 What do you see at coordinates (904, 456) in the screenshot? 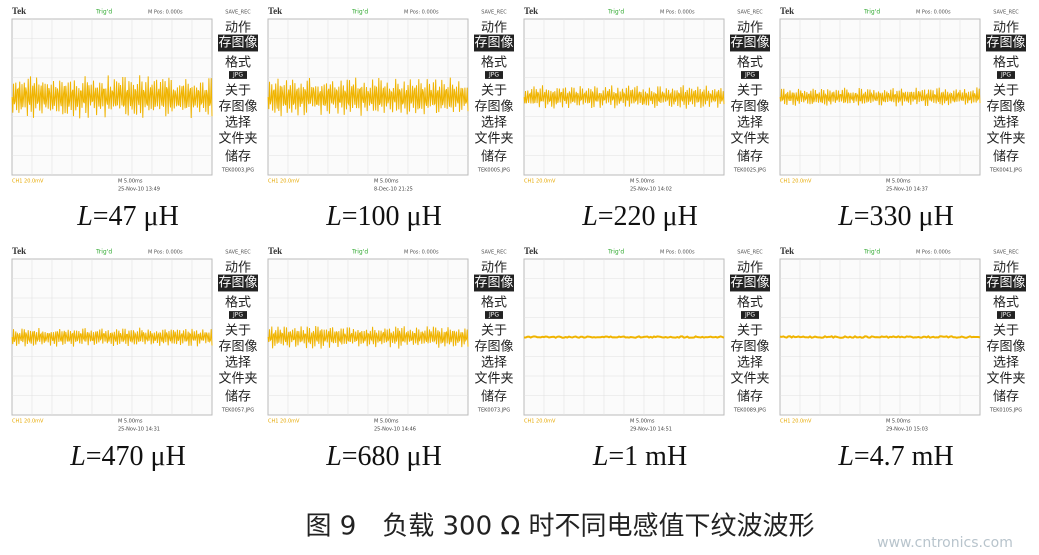
I see `label-value: =4.7 mH` at bounding box center [904, 456].